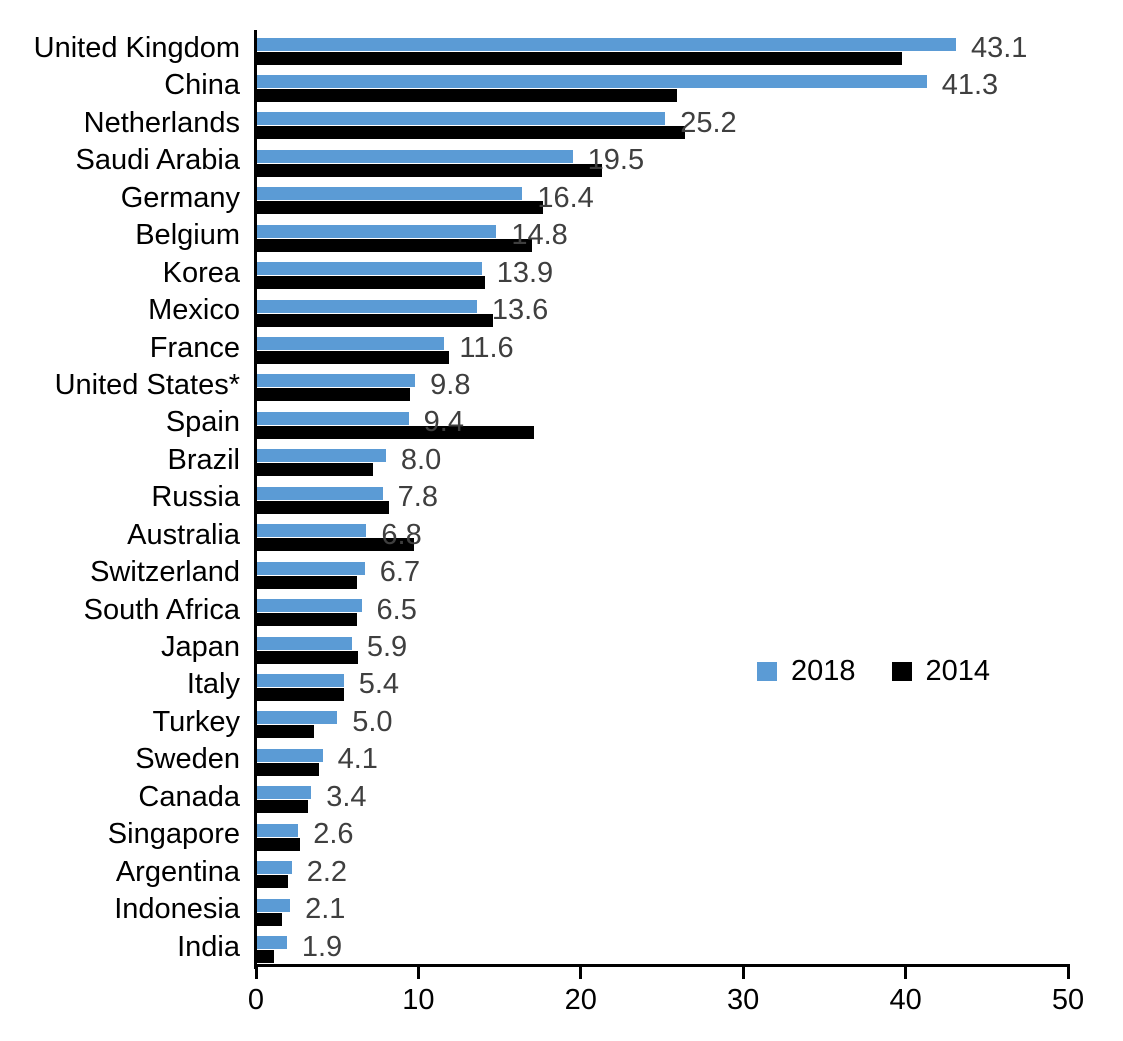 The width and height of the screenshot is (1123, 1041). Describe the element at coordinates (539, 235) in the screenshot. I see `value-label: 14.8` at that location.